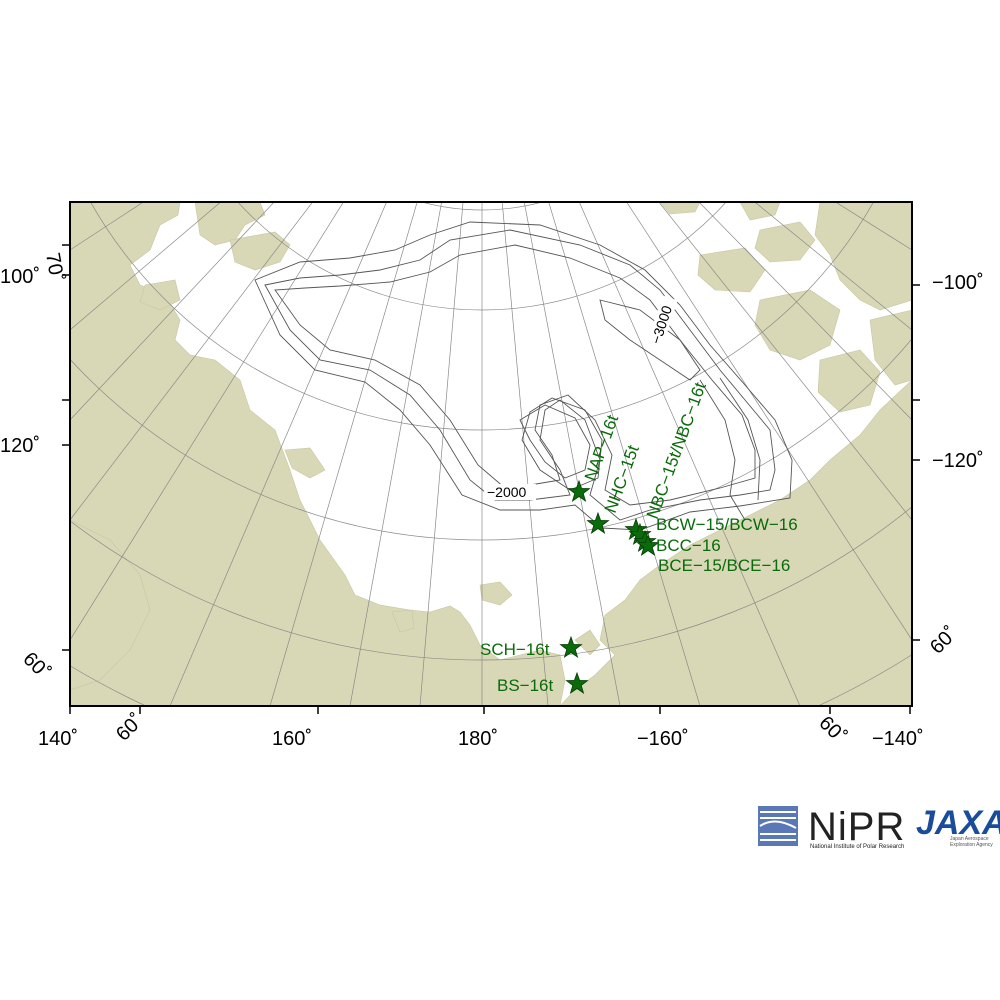 The height and width of the screenshot is (1000, 1000). I want to click on station-label-bcc-16: BCC−16, so click(688, 545).